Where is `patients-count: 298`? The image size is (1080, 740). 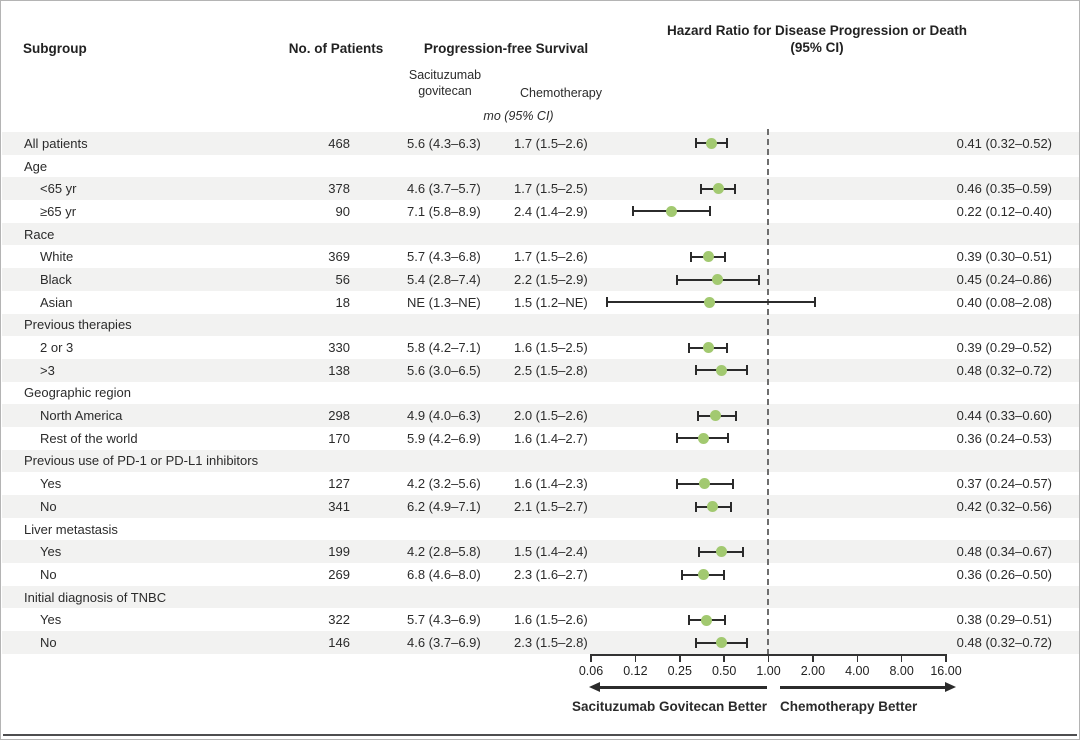 patients-count: 298 is located at coordinates (339, 416).